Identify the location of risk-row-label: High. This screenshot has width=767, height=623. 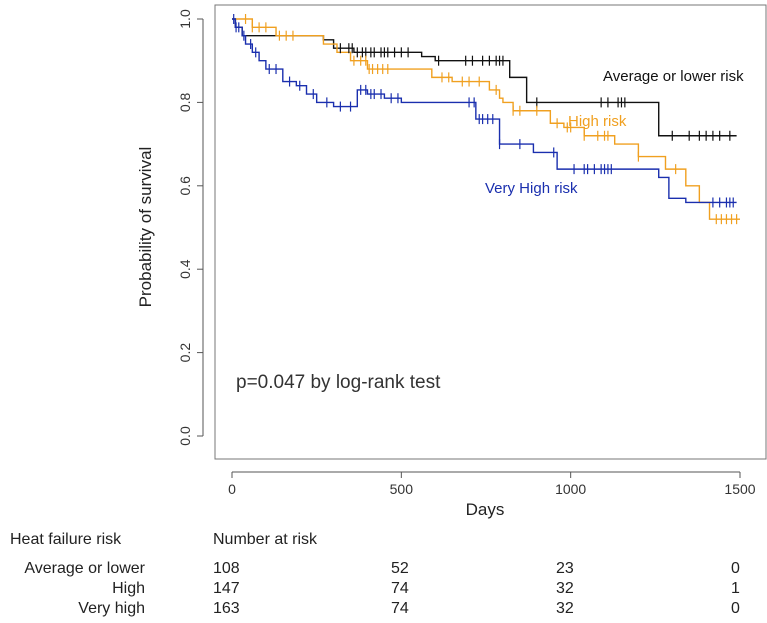
(128, 588).